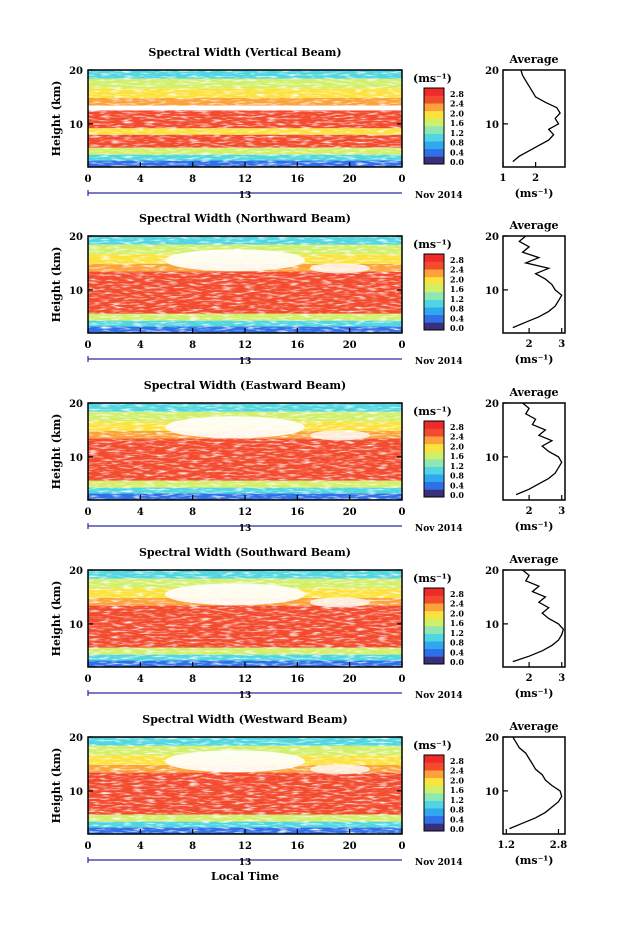 The image size is (618, 929). Describe the element at coordinates (457, 133) in the screenshot. I see `colorbar-level: 1.2` at that location.